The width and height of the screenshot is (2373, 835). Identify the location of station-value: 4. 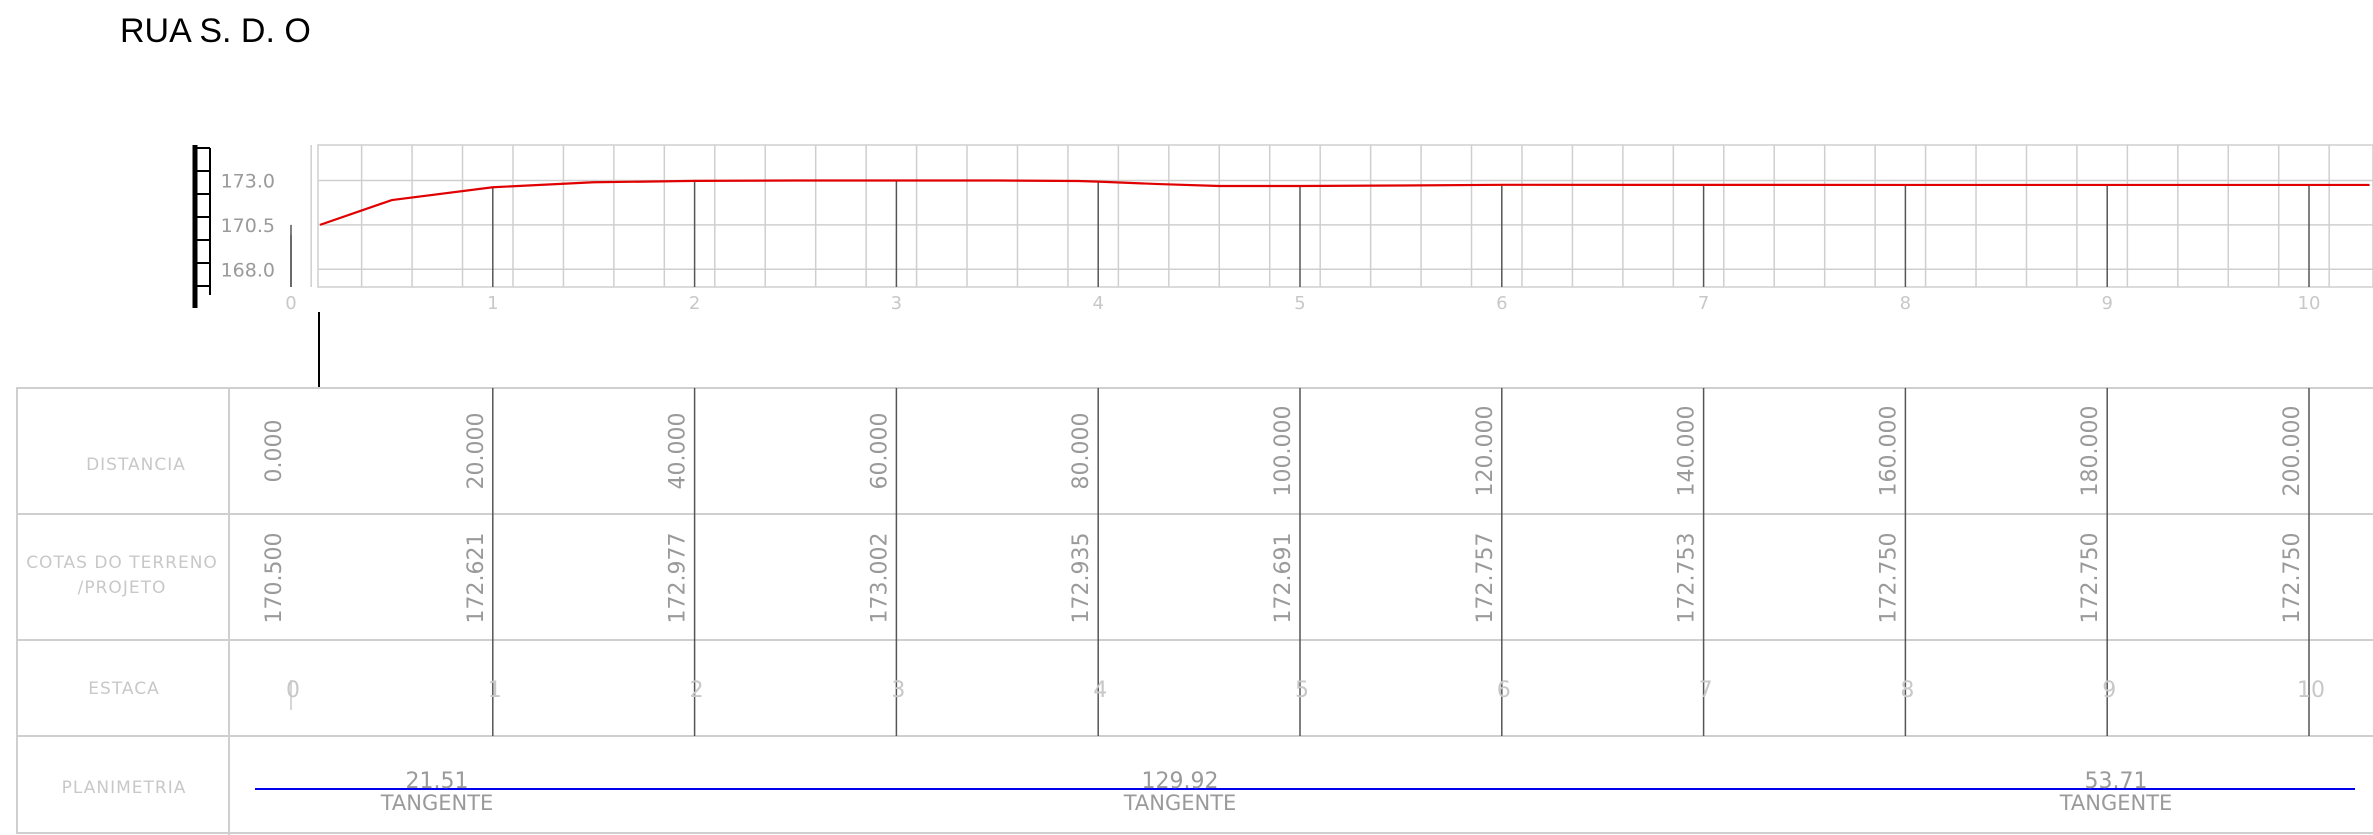
(1100, 690).